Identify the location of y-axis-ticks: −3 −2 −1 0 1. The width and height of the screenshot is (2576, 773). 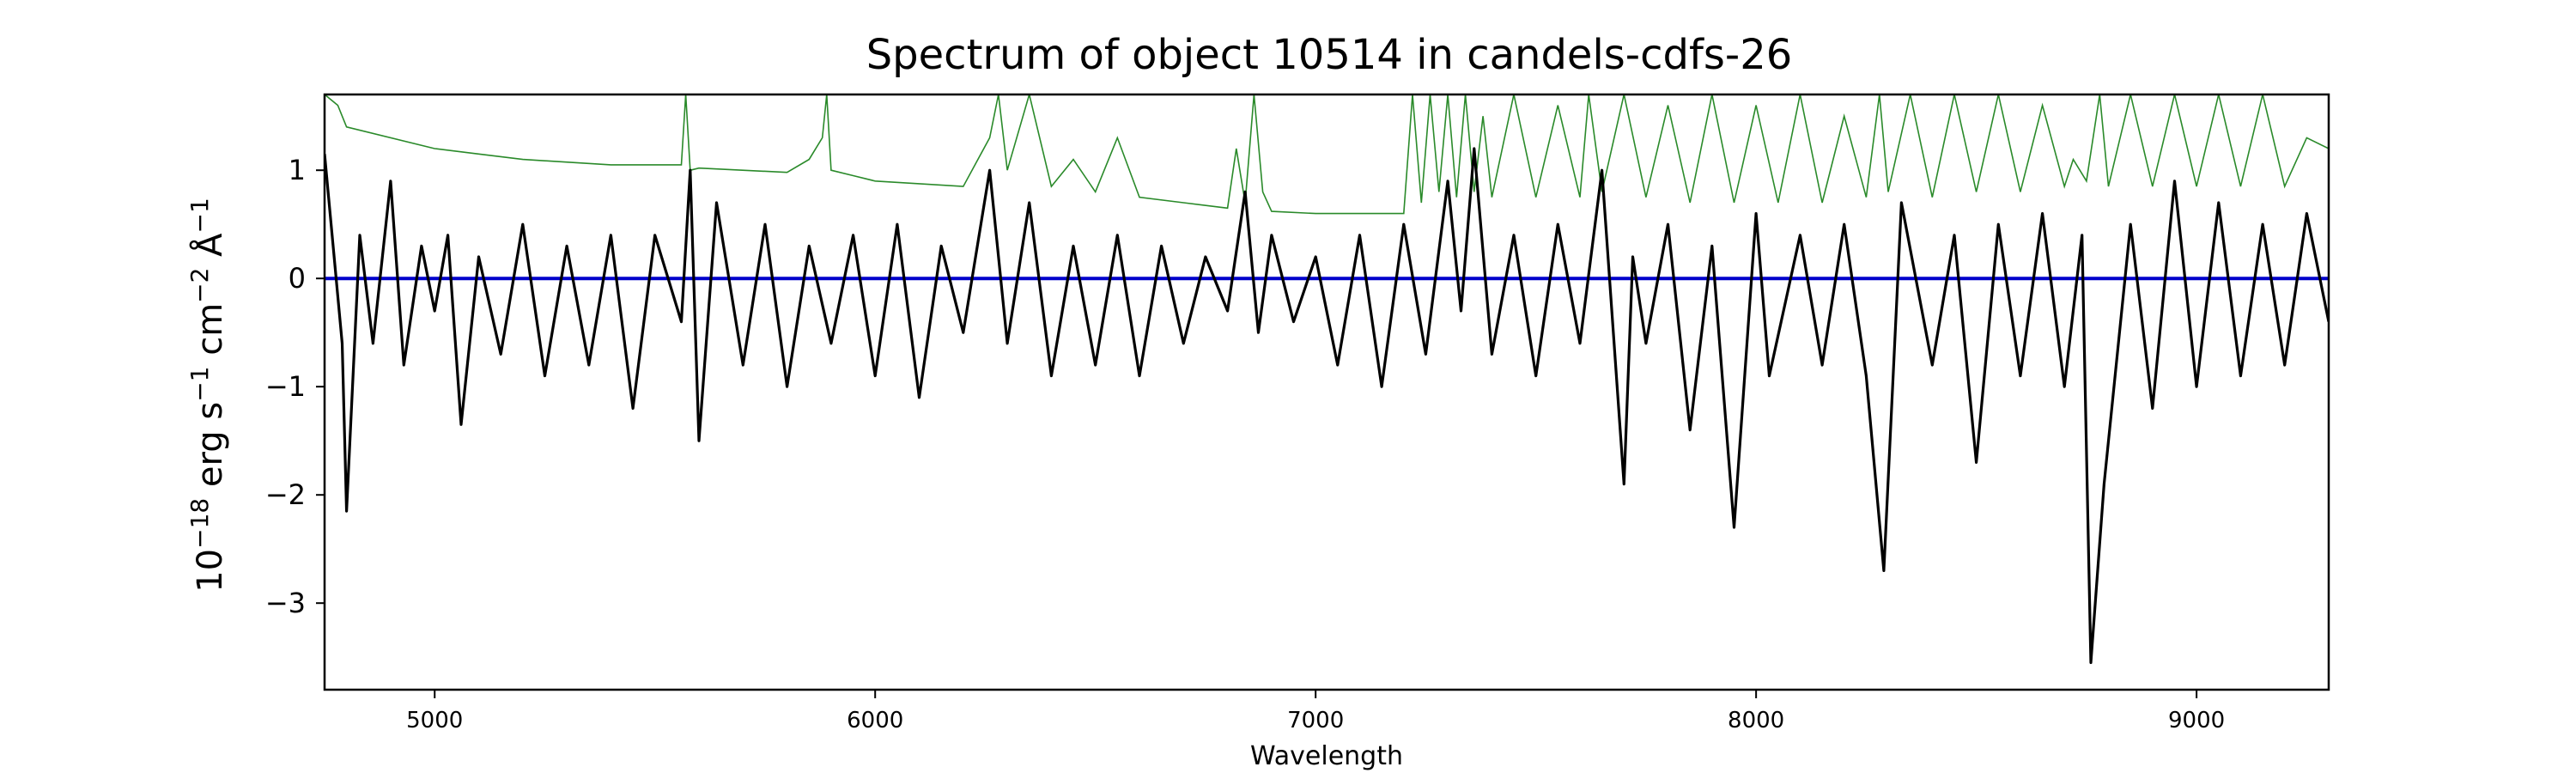
(295, 386).